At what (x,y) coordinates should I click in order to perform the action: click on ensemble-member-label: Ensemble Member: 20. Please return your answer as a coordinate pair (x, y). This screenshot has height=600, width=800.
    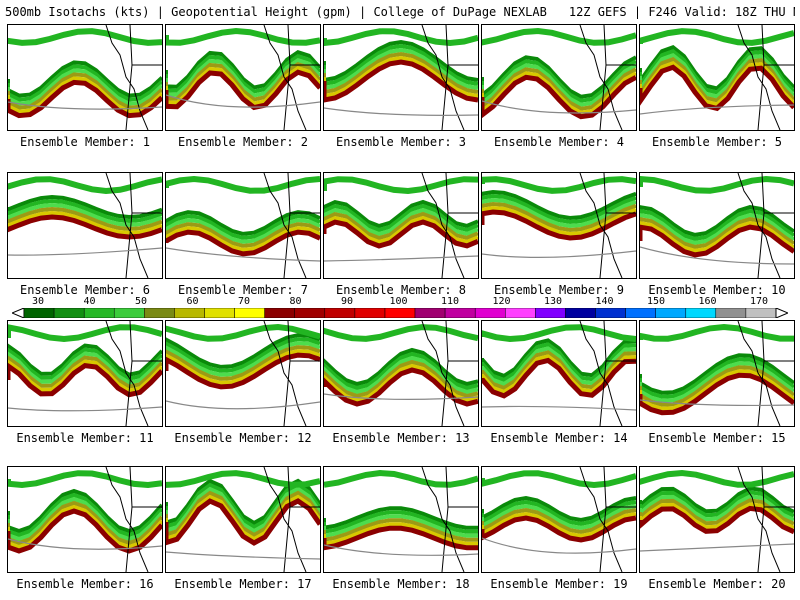
    Looking at the image, I should click on (717, 584).